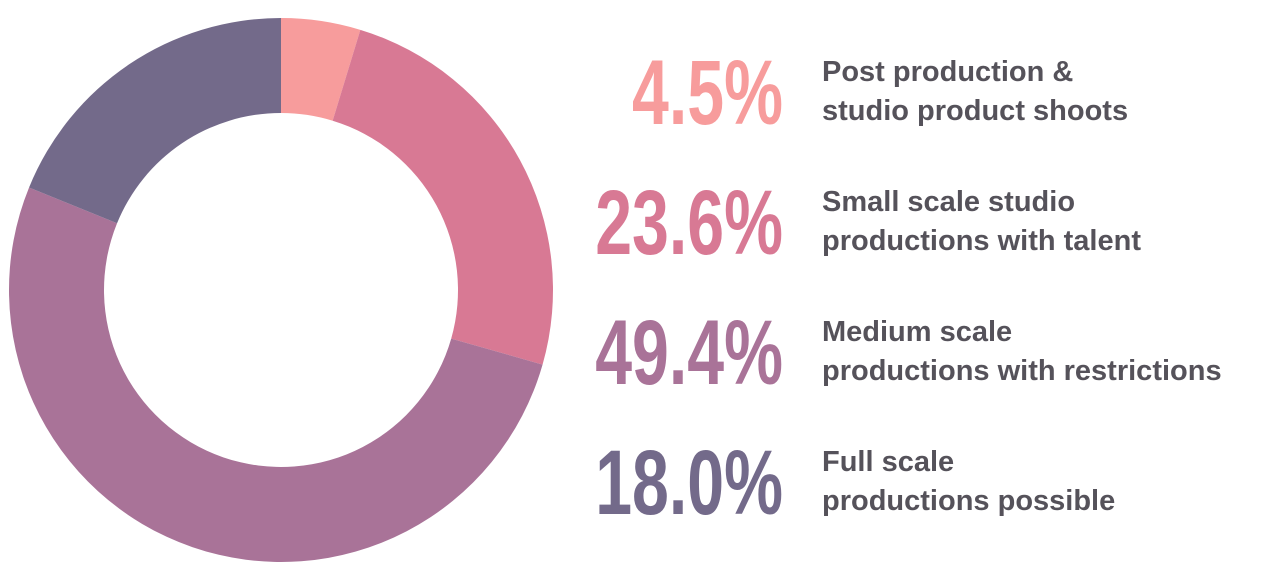 The image size is (1267, 581). I want to click on value-label: 23.6%, so click(689, 221).